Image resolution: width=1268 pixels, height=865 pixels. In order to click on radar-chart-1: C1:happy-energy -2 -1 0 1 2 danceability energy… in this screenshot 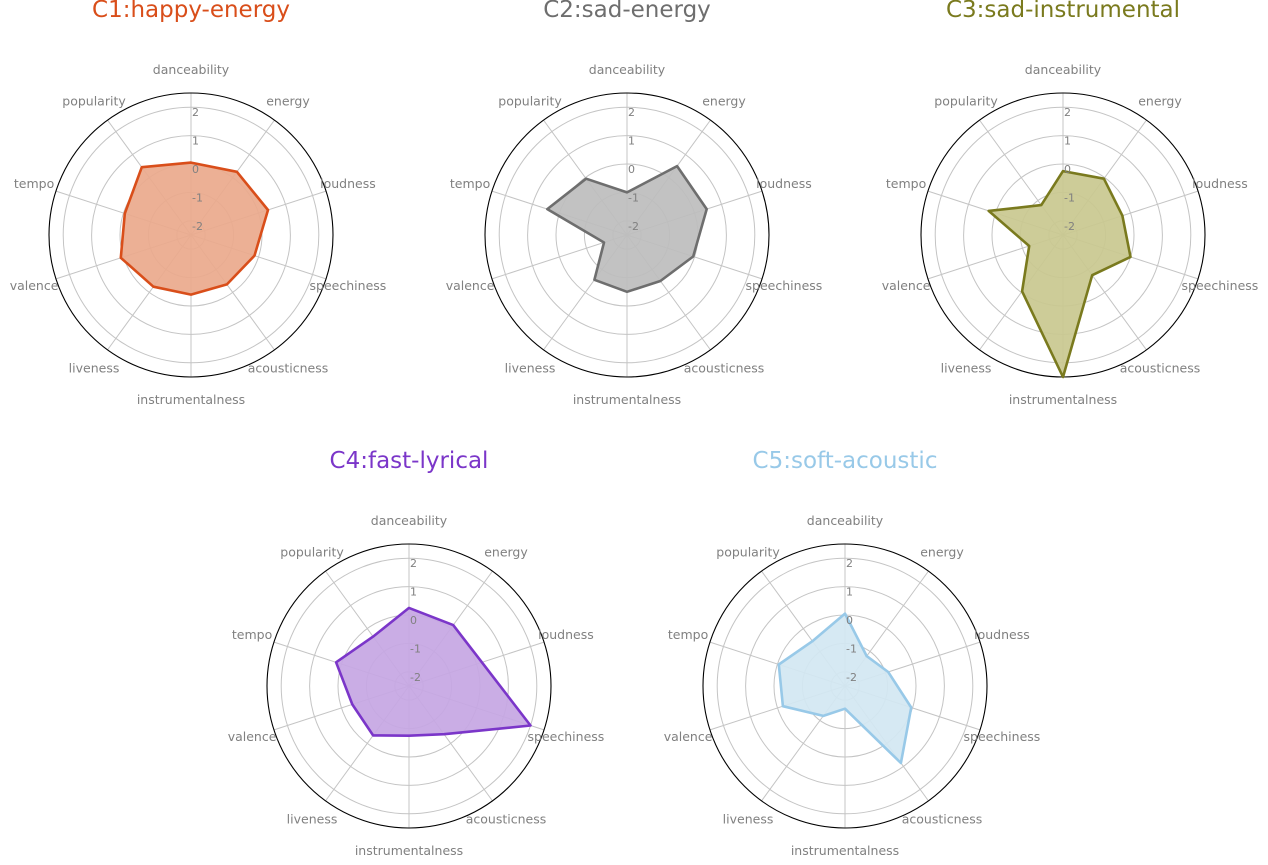, I will do `click(198, 203)`.